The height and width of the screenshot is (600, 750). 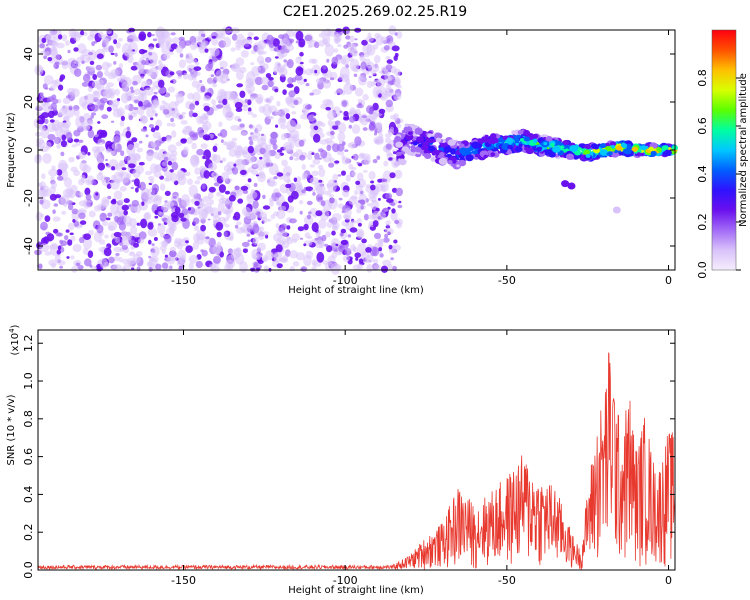 What do you see at coordinates (702, 174) in the screenshot?
I see `colorbar-tick-label: 0.4` at bounding box center [702, 174].